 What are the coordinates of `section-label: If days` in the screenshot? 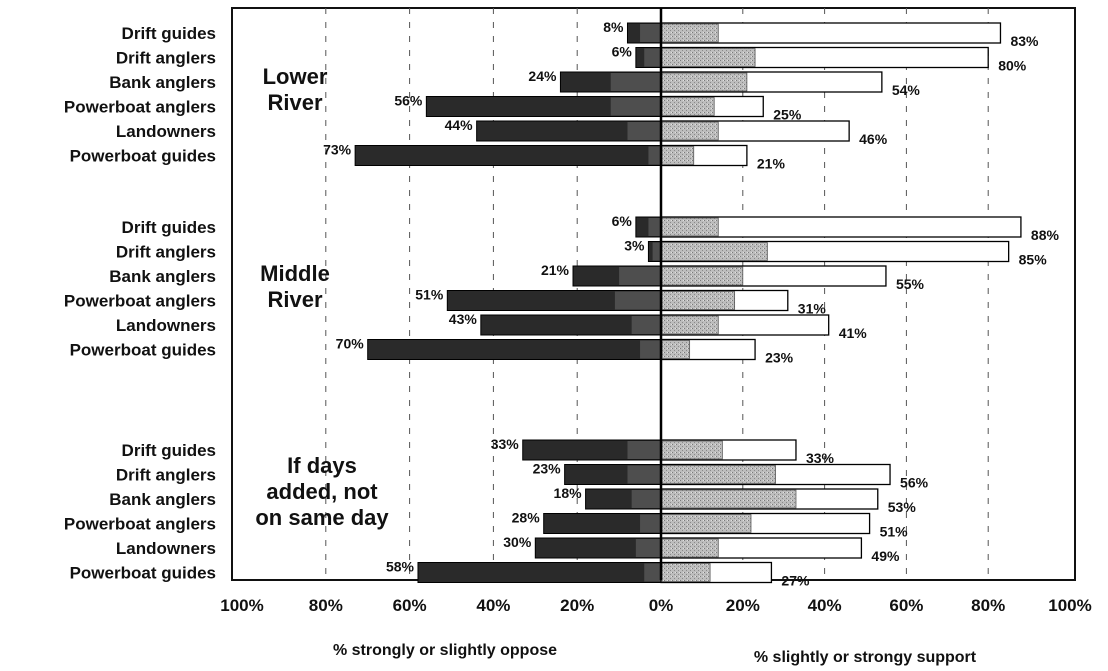 It's located at (322, 465).